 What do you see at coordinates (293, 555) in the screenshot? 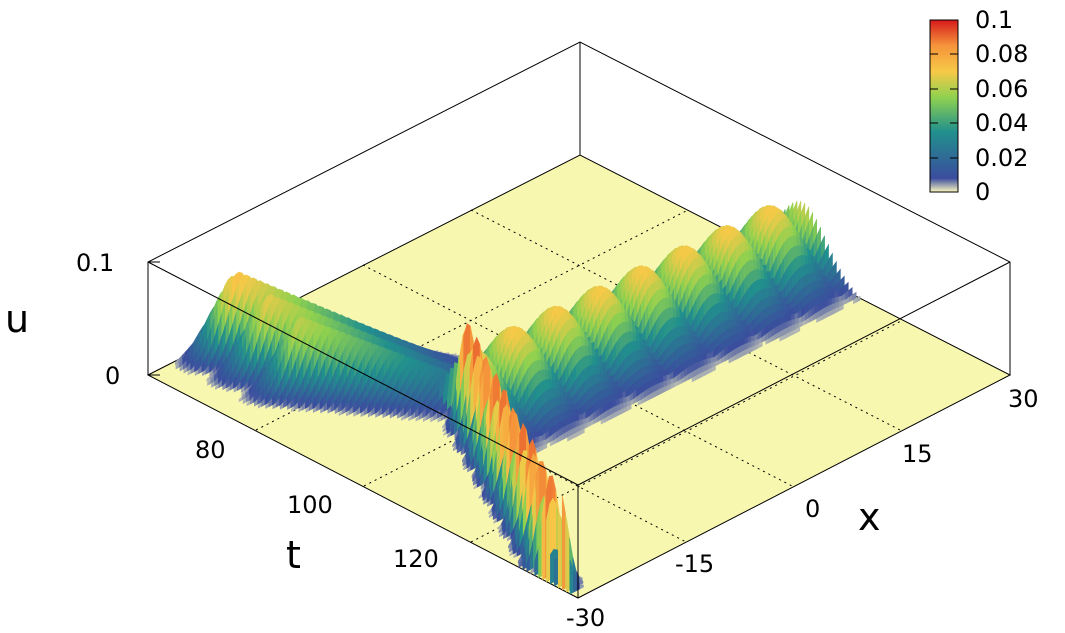
I see `t-axis-label: t` at bounding box center [293, 555].